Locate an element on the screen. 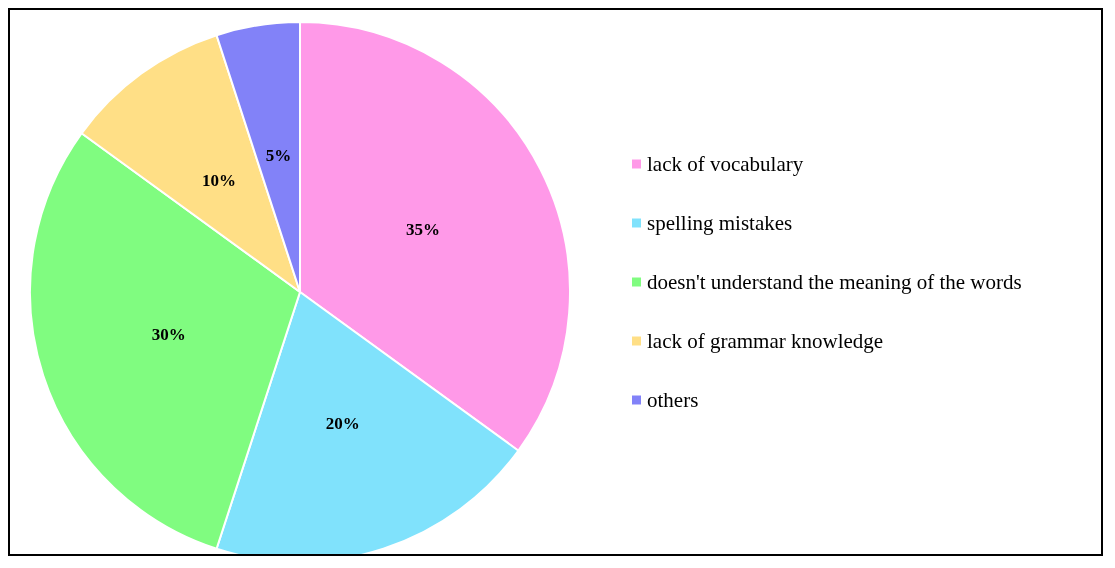 The height and width of the screenshot is (568, 1115). data-label: 35% is located at coordinates (422, 229).